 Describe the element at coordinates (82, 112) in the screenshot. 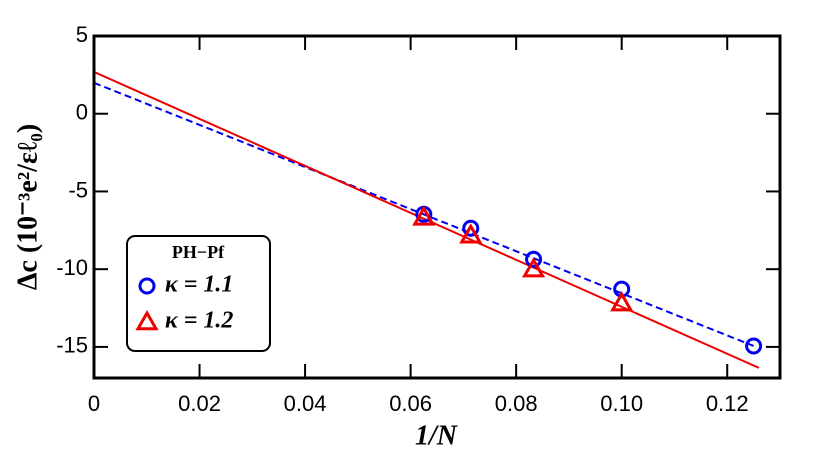

I see `y-tick-label: 0` at that location.